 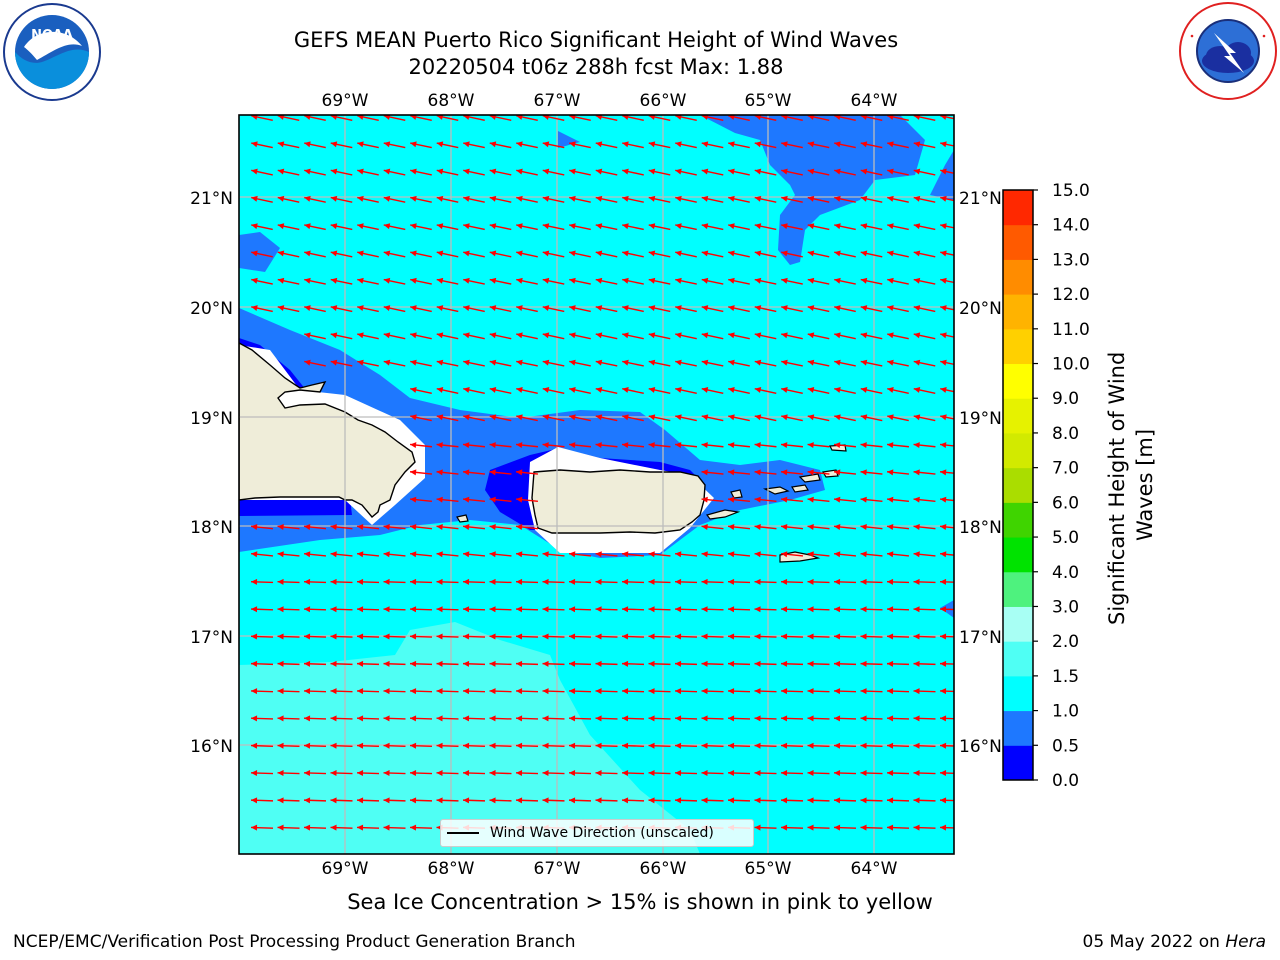 What do you see at coordinates (52, 52) in the screenshot?
I see `noaa-logo: NOAA` at bounding box center [52, 52].